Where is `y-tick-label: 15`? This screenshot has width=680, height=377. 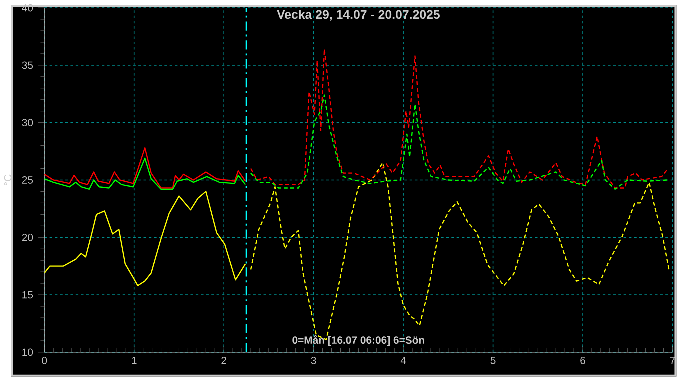
y-tick-label: 15 is located at coordinates (28, 295).